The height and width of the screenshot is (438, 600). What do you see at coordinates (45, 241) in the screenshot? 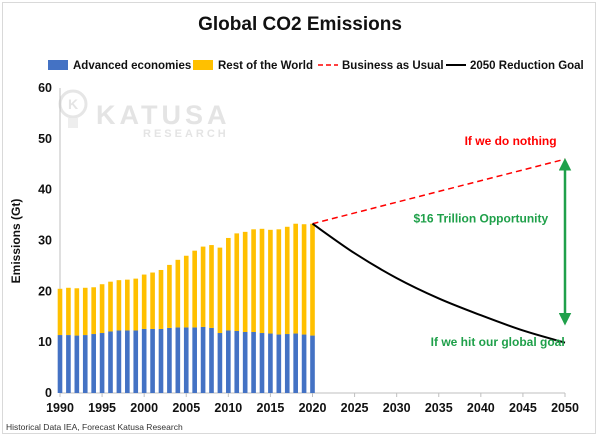
I see `y-tick-label: 30` at bounding box center [45, 241].